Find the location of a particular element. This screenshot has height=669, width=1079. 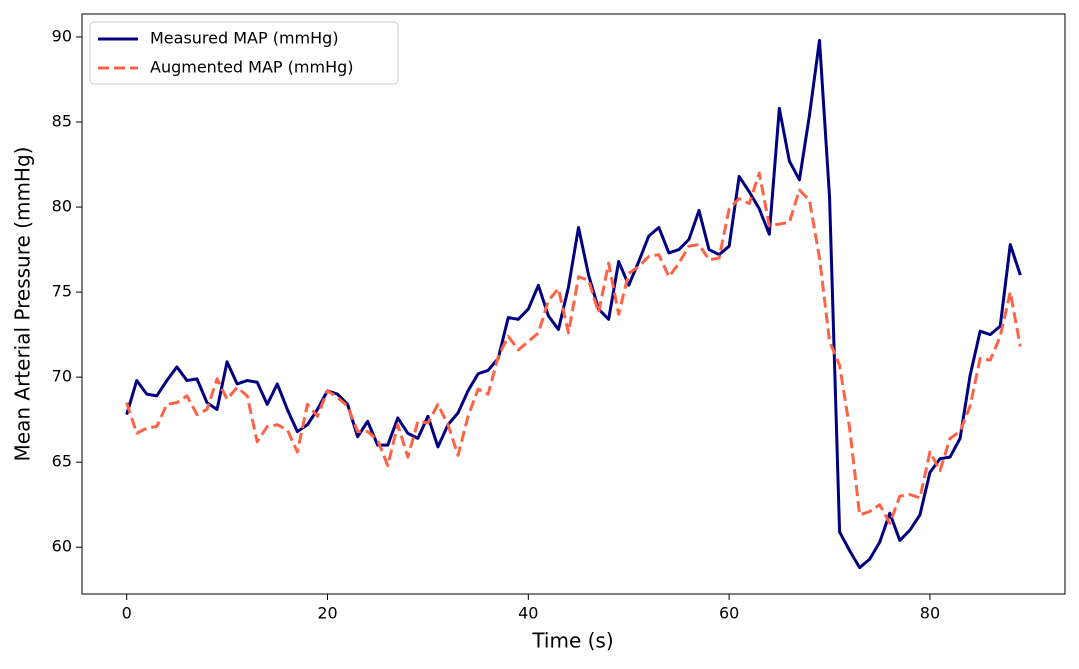

x-tick-label: 60 is located at coordinates (729, 613).